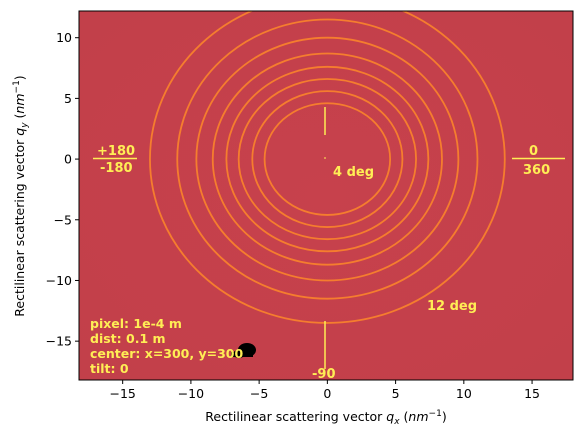 The width and height of the screenshot is (583, 440). Describe the element at coordinates (532, 393) in the screenshot. I see `x-tick-label: 15` at that location.